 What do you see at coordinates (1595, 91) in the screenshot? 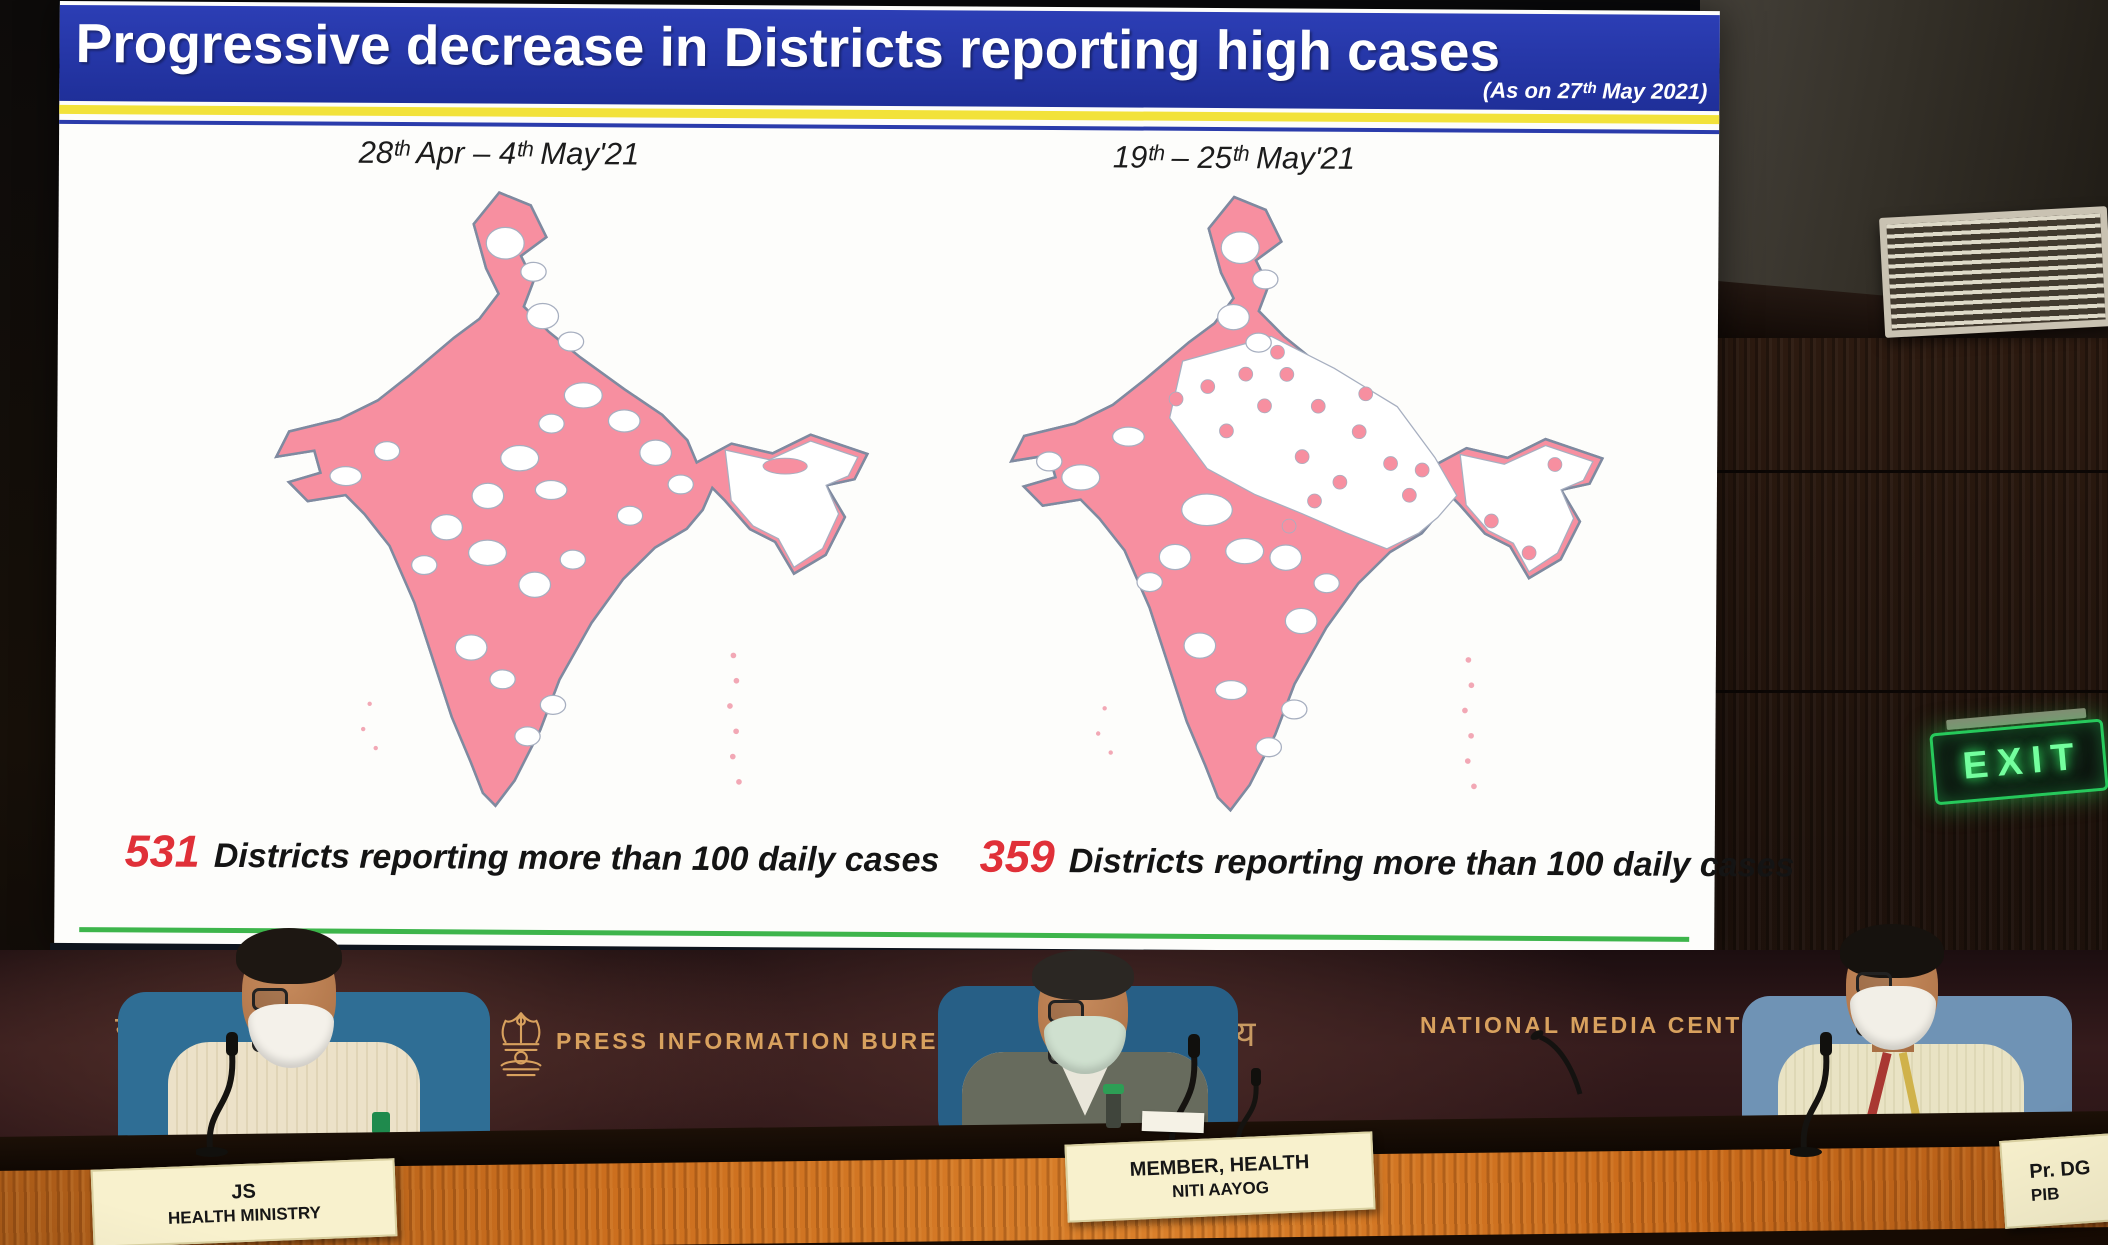
I see `slide-as-on-date: (As on 27ᵗʰ May 2021)` at bounding box center [1595, 91].